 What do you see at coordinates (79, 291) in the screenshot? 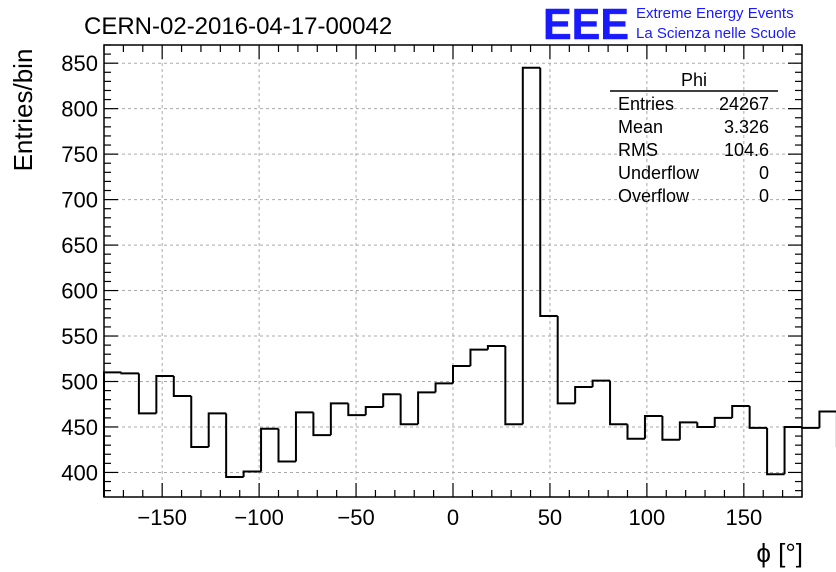
I see `y-tick-label: 600` at bounding box center [79, 291].